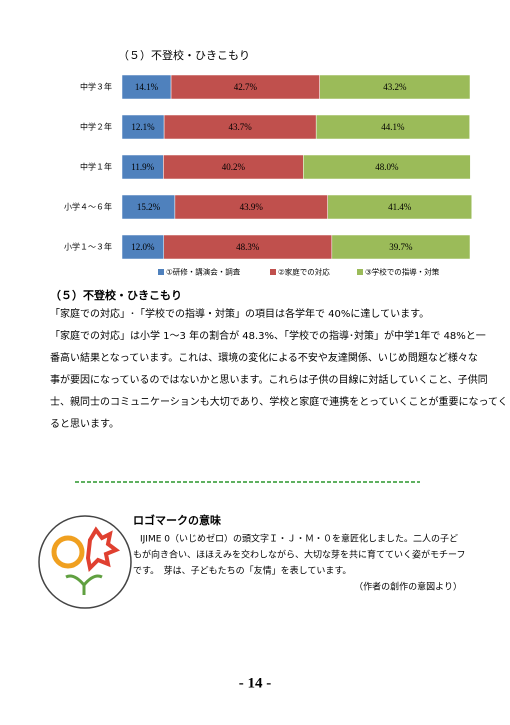 The image size is (510, 725). Describe the element at coordinates (177, 520) in the screenshot. I see `logo-title: ロゴマークの意味` at that location.